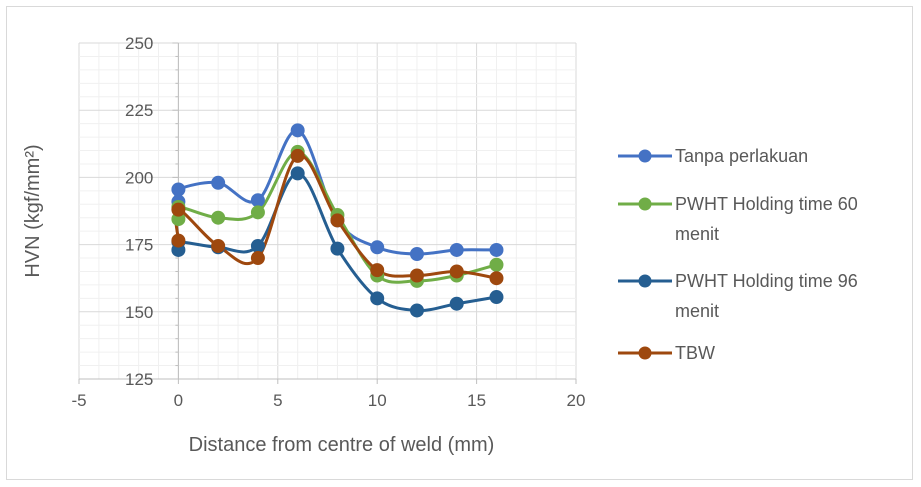 This screenshot has width=921, height=487. I want to click on legend-label: Tanpa perlakuan, so click(741, 156).